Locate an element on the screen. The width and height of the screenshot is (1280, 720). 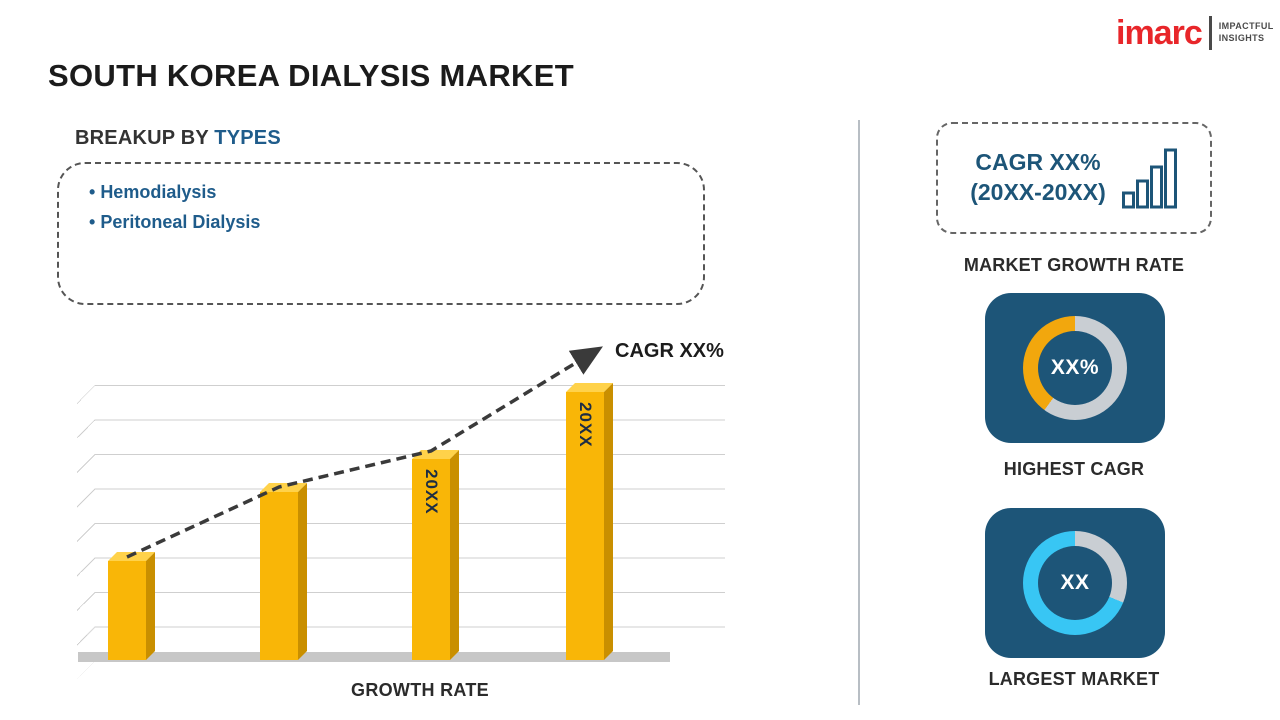
cagr-period-line: (20XX-20XX) is located at coordinates (1038, 192).